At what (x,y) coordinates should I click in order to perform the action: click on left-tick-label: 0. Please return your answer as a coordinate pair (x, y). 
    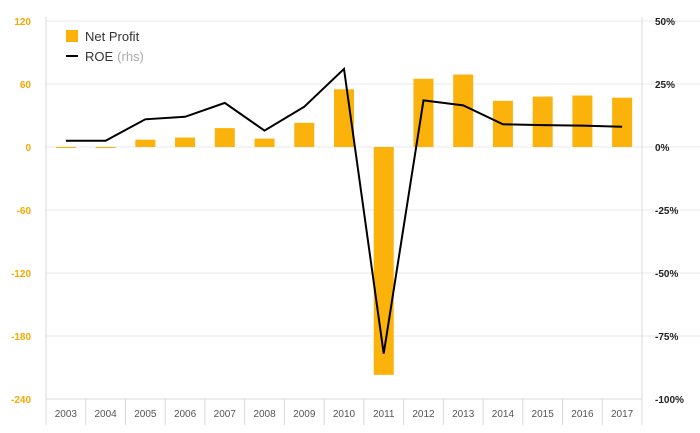
    Looking at the image, I should click on (28, 148).